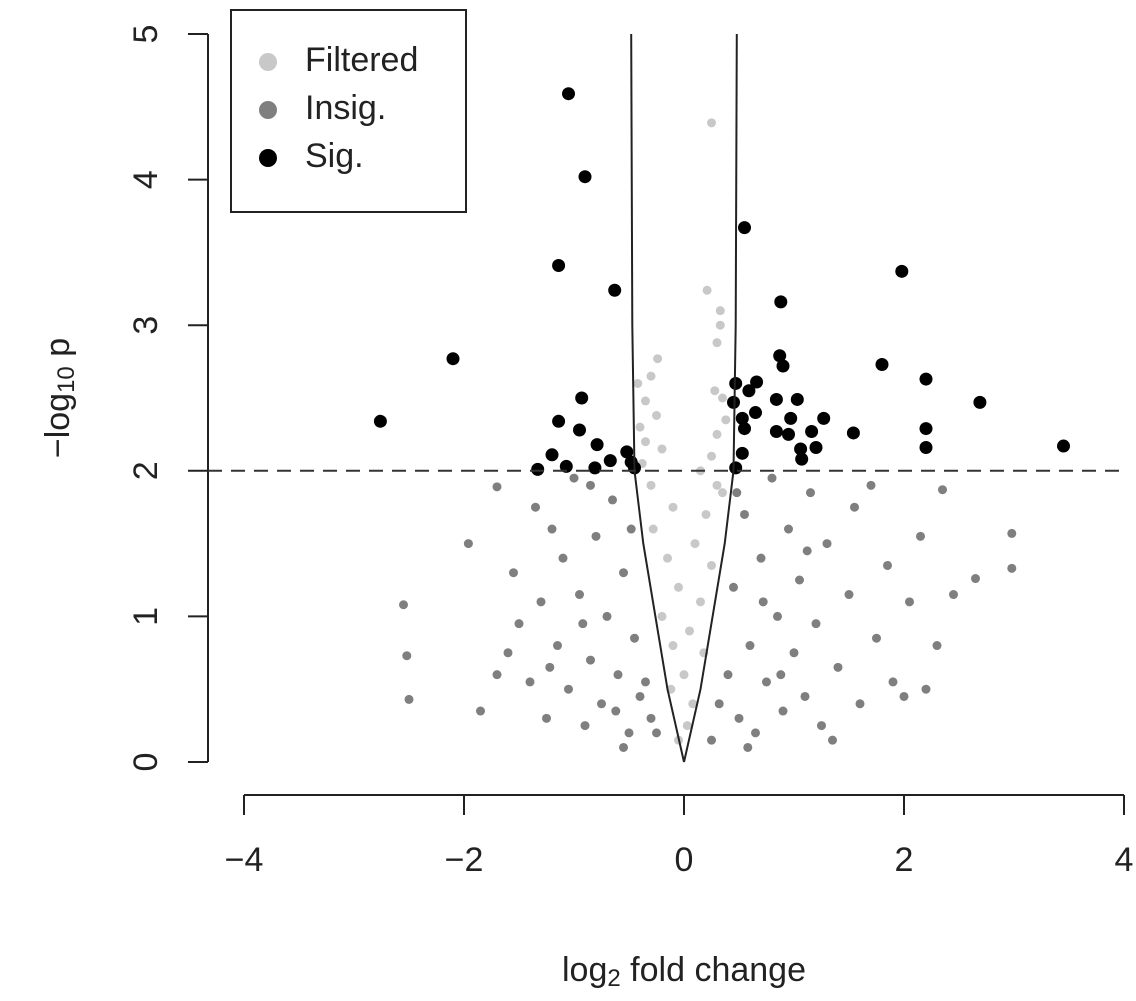 The height and width of the screenshot is (1001, 1136). I want to click on threshold-curve, so click(657, 398).